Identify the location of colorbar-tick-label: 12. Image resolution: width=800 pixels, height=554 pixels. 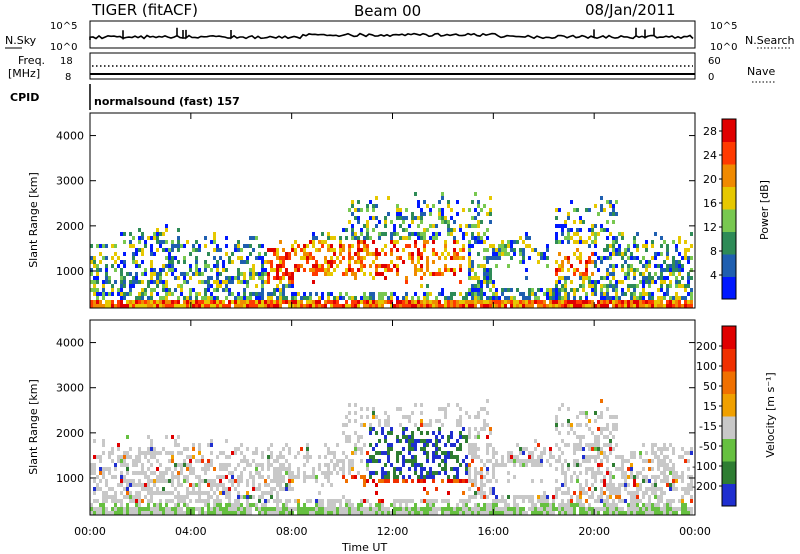
(710, 227).